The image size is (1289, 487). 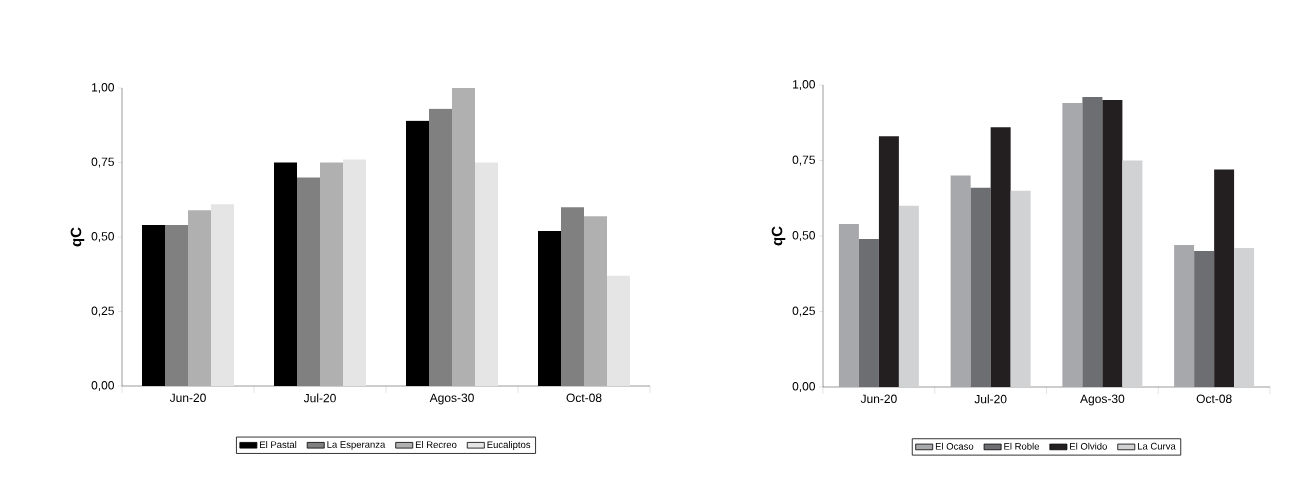 What do you see at coordinates (1022, 446) in the screenshot?
I see `legend-label: El Roble` at bounding box center [1022, 446].